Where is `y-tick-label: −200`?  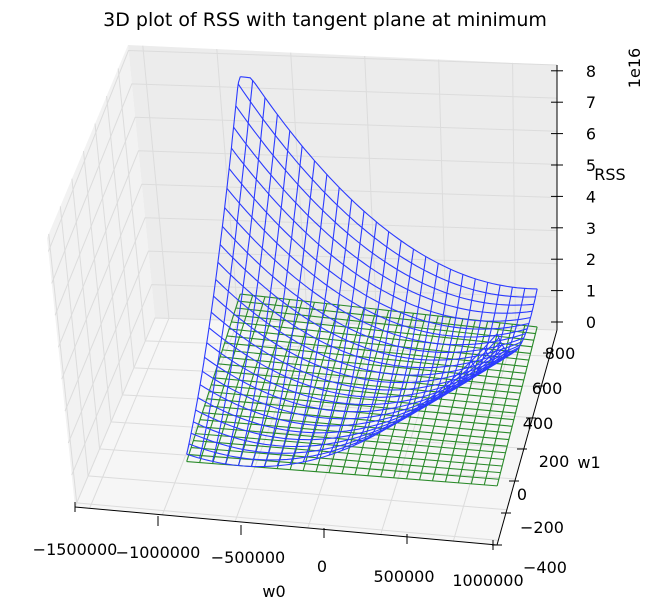 y-tick-label: −200 is located at coordinates (542, 527).